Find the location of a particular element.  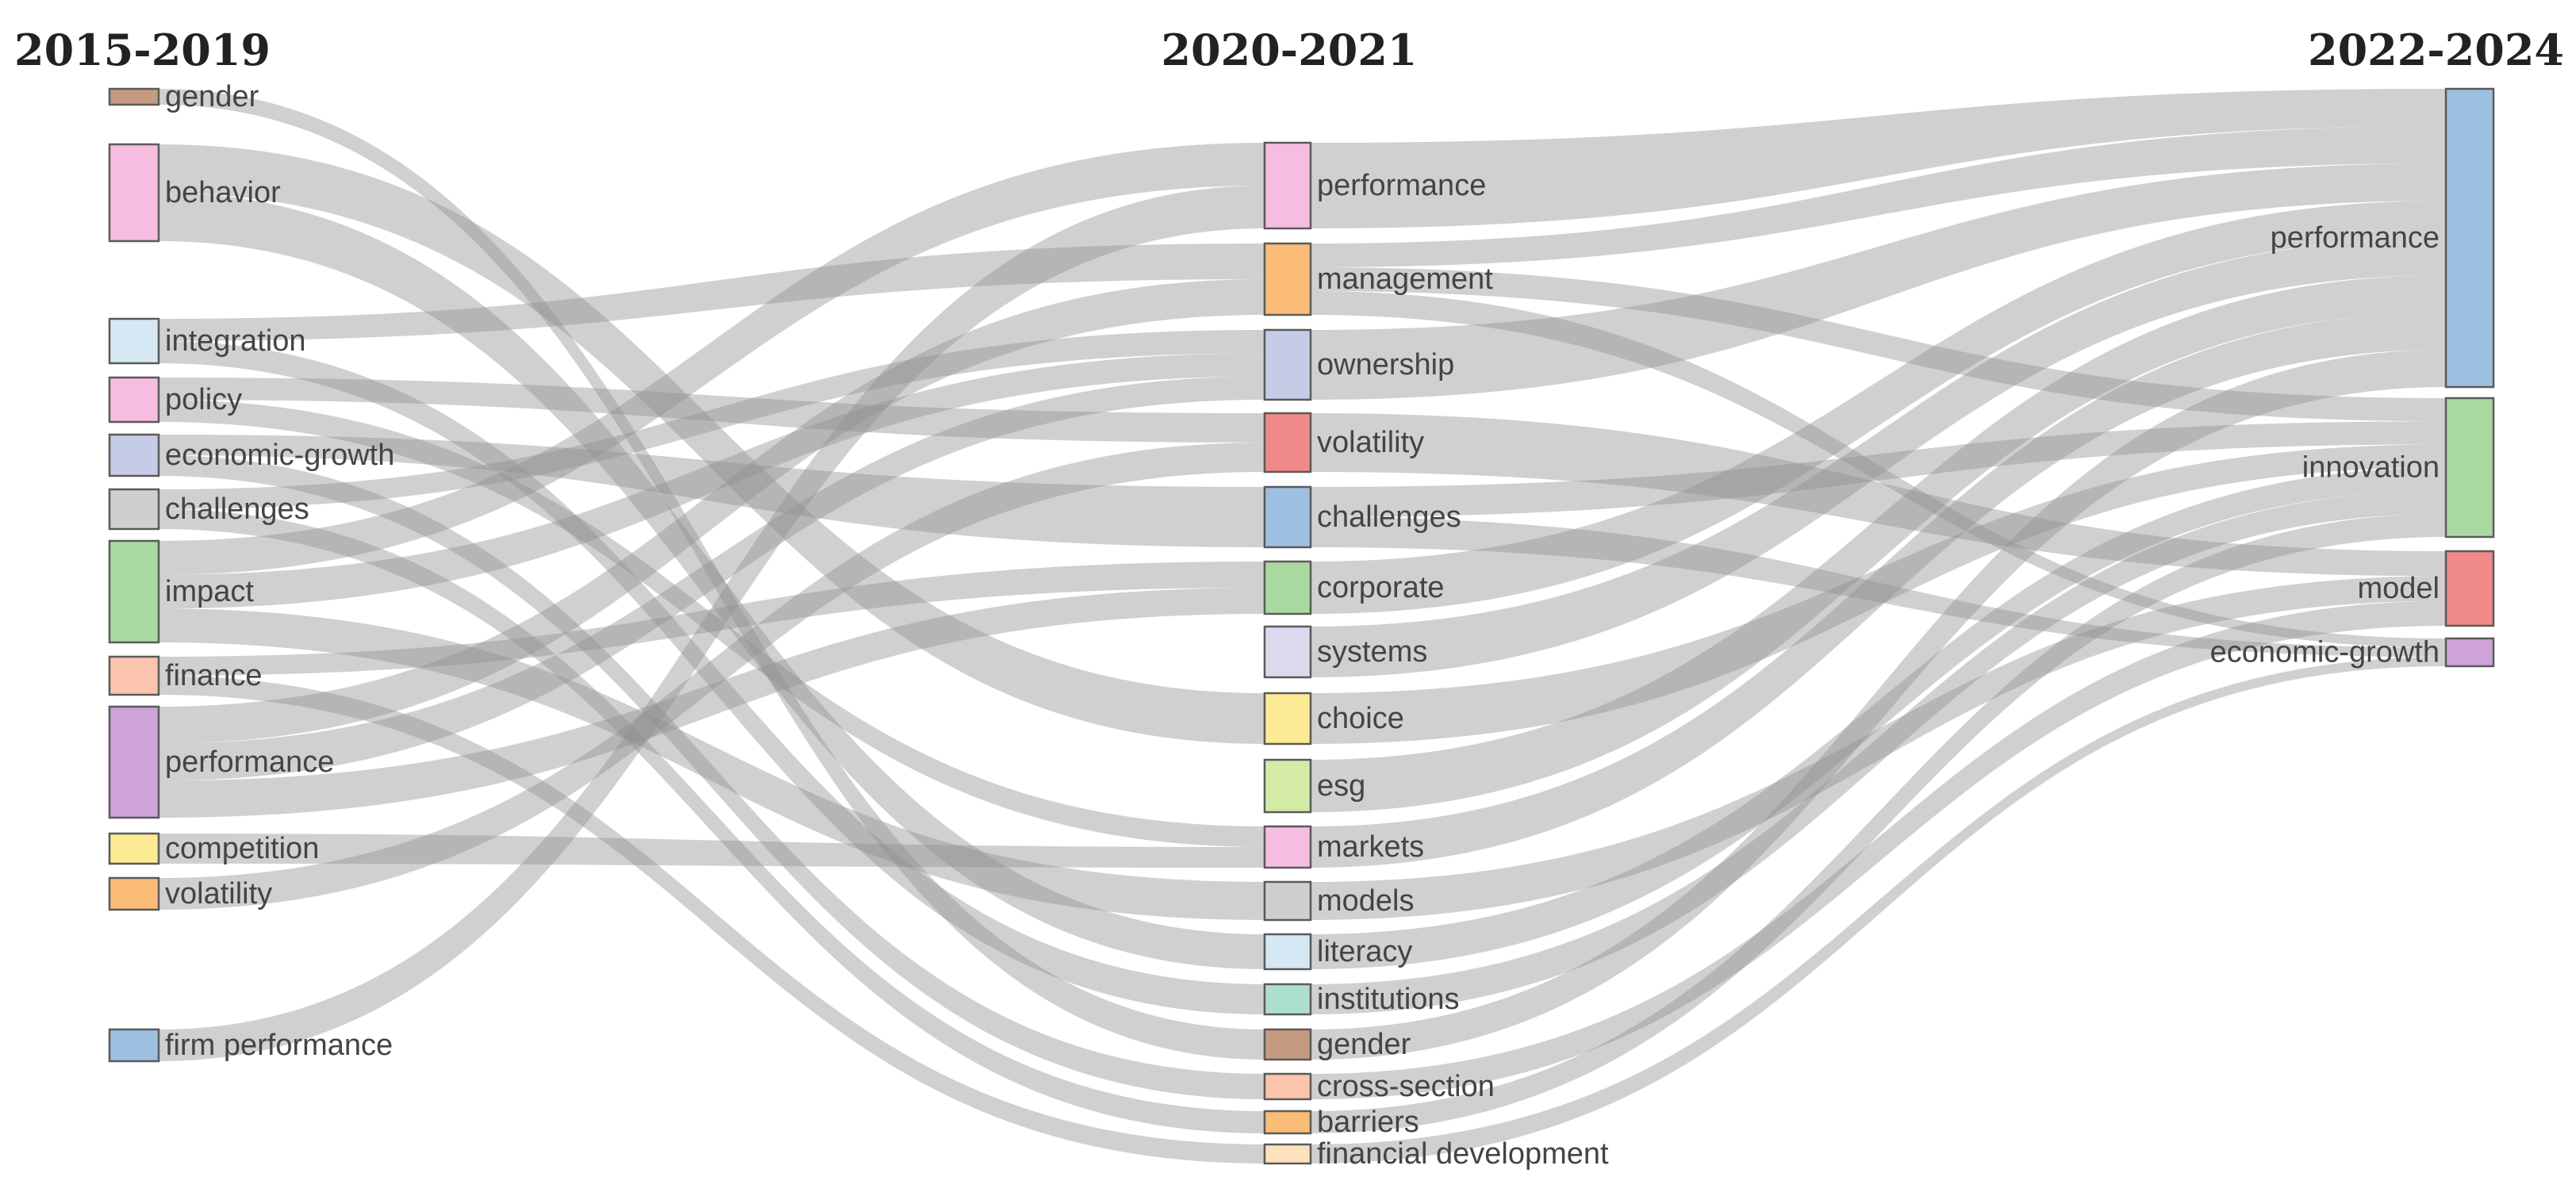

node-bar-b-esg is located at coordinates (1287, 786).